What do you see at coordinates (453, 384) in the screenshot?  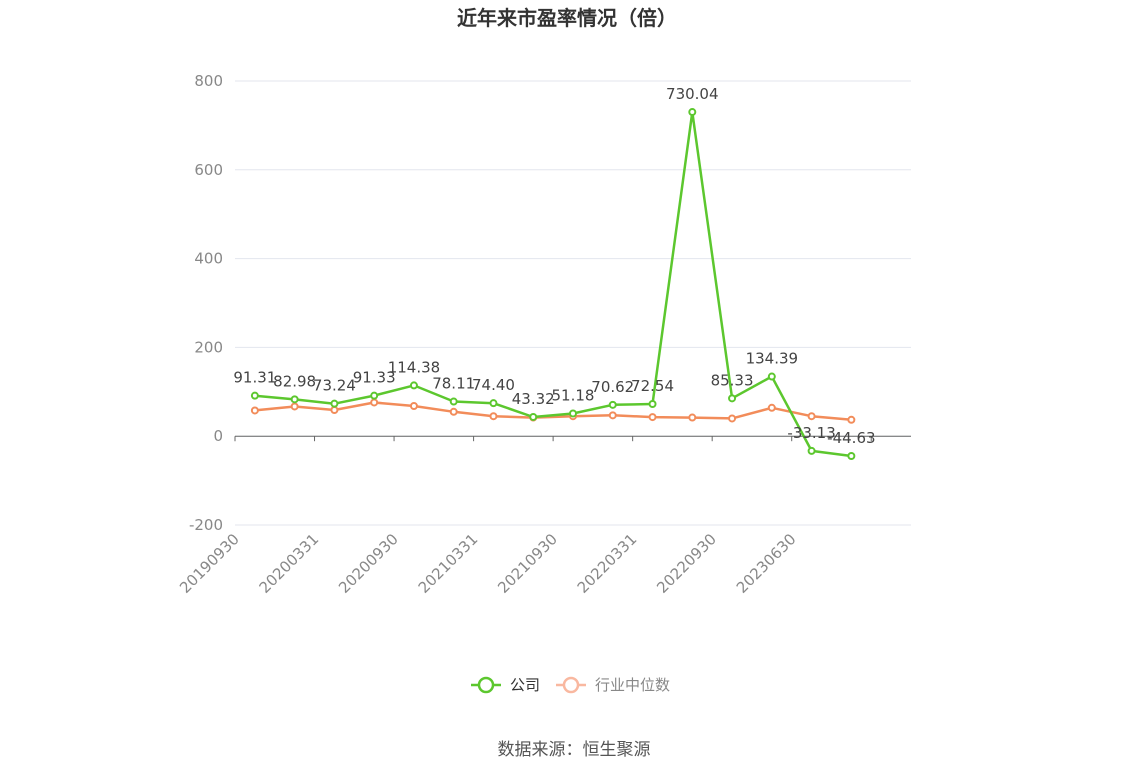 I see `data-label: 78.11` at bounding box center [453, 384].